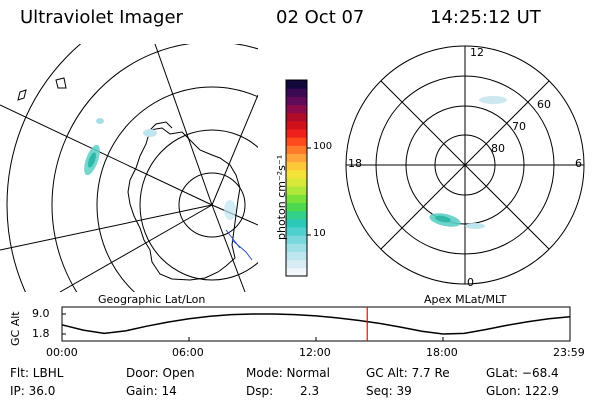 The image size is (600, 400). I want to click on chart-frame, so click(316, 324).